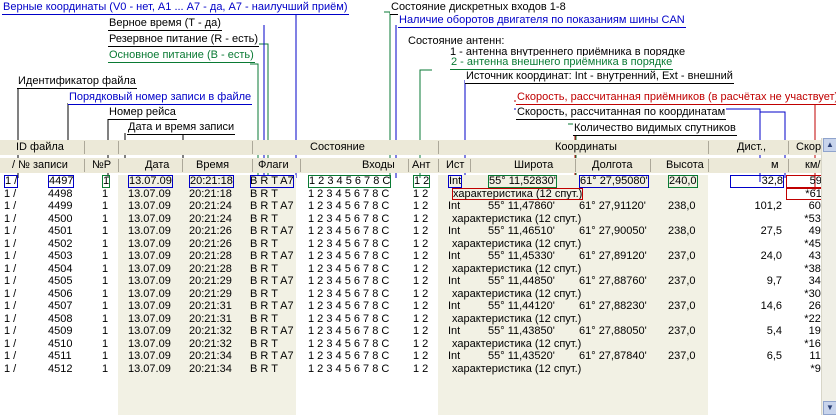 This screenshot has width=836, height=415. Describe the element at coordinates (160, 98) in the screenshot. I see `annotation-record-index: Порядковый номер записи в файле` at that location.